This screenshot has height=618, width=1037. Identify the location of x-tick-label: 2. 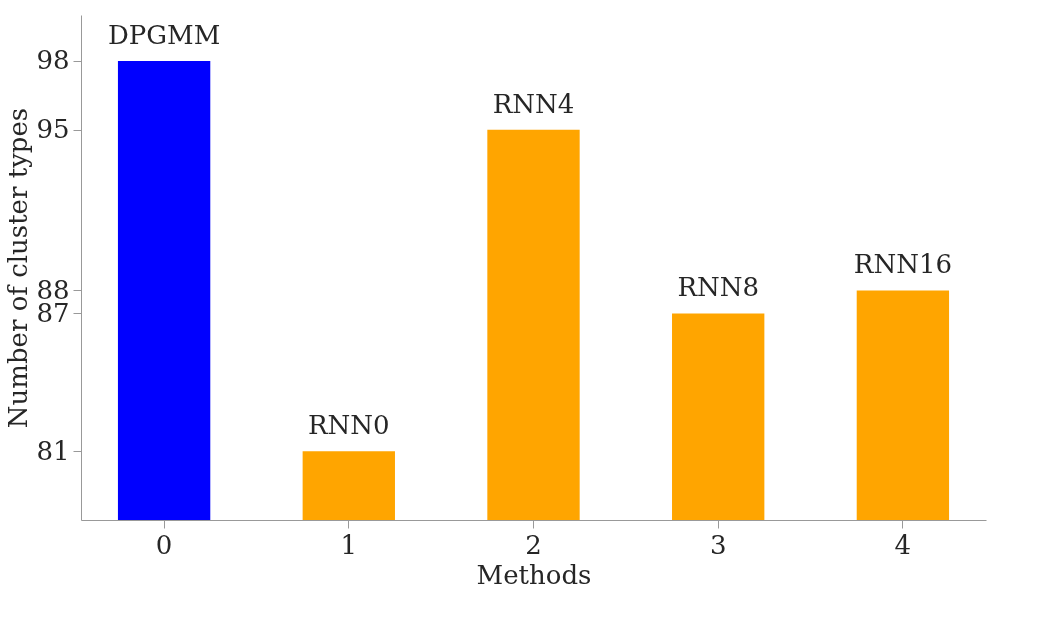
(533, 544).